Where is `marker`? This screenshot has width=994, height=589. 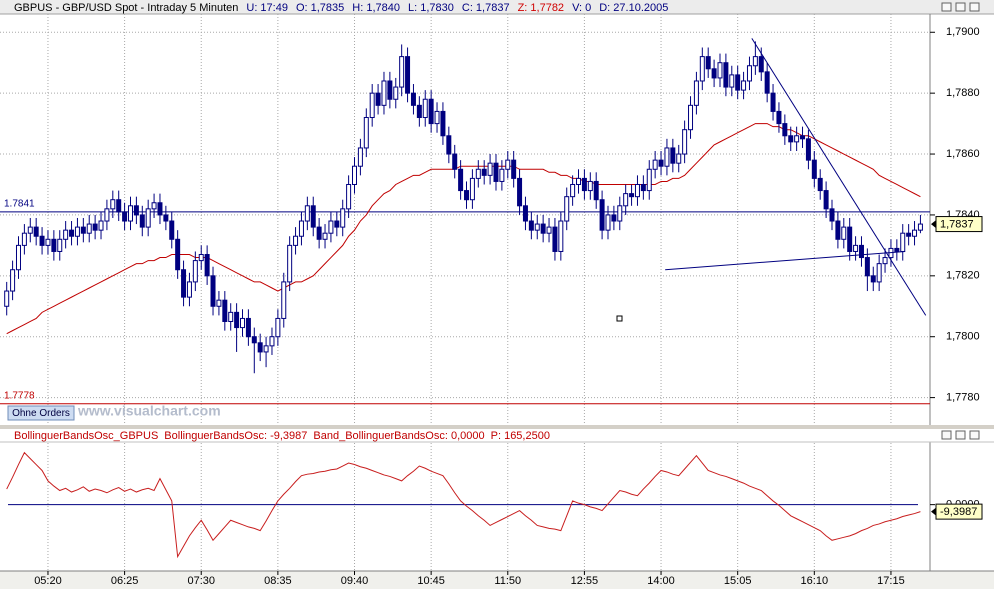
marker is located at coordinates (619, 318).